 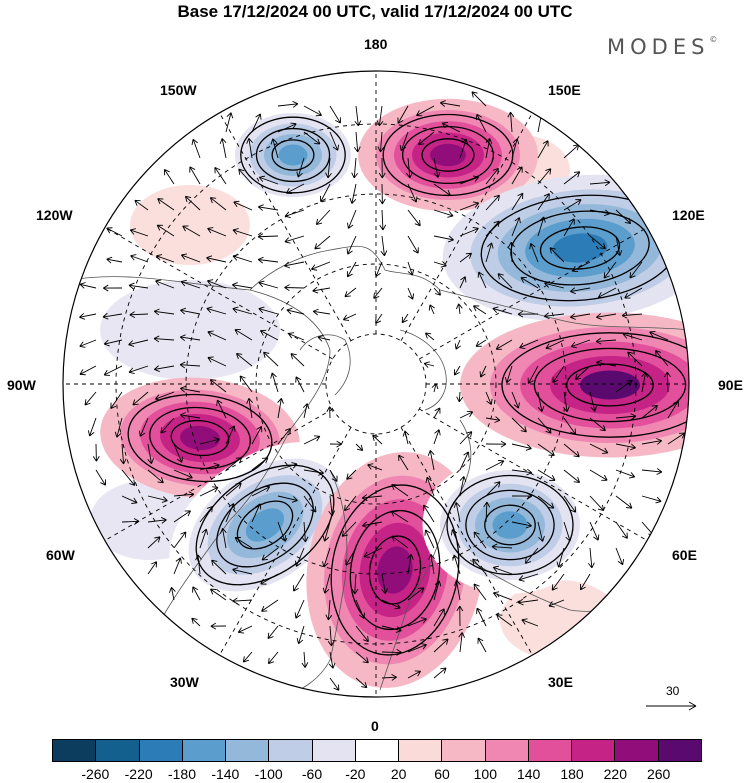 I want to click on label-90e: 90E, so click(x=730, y=385).